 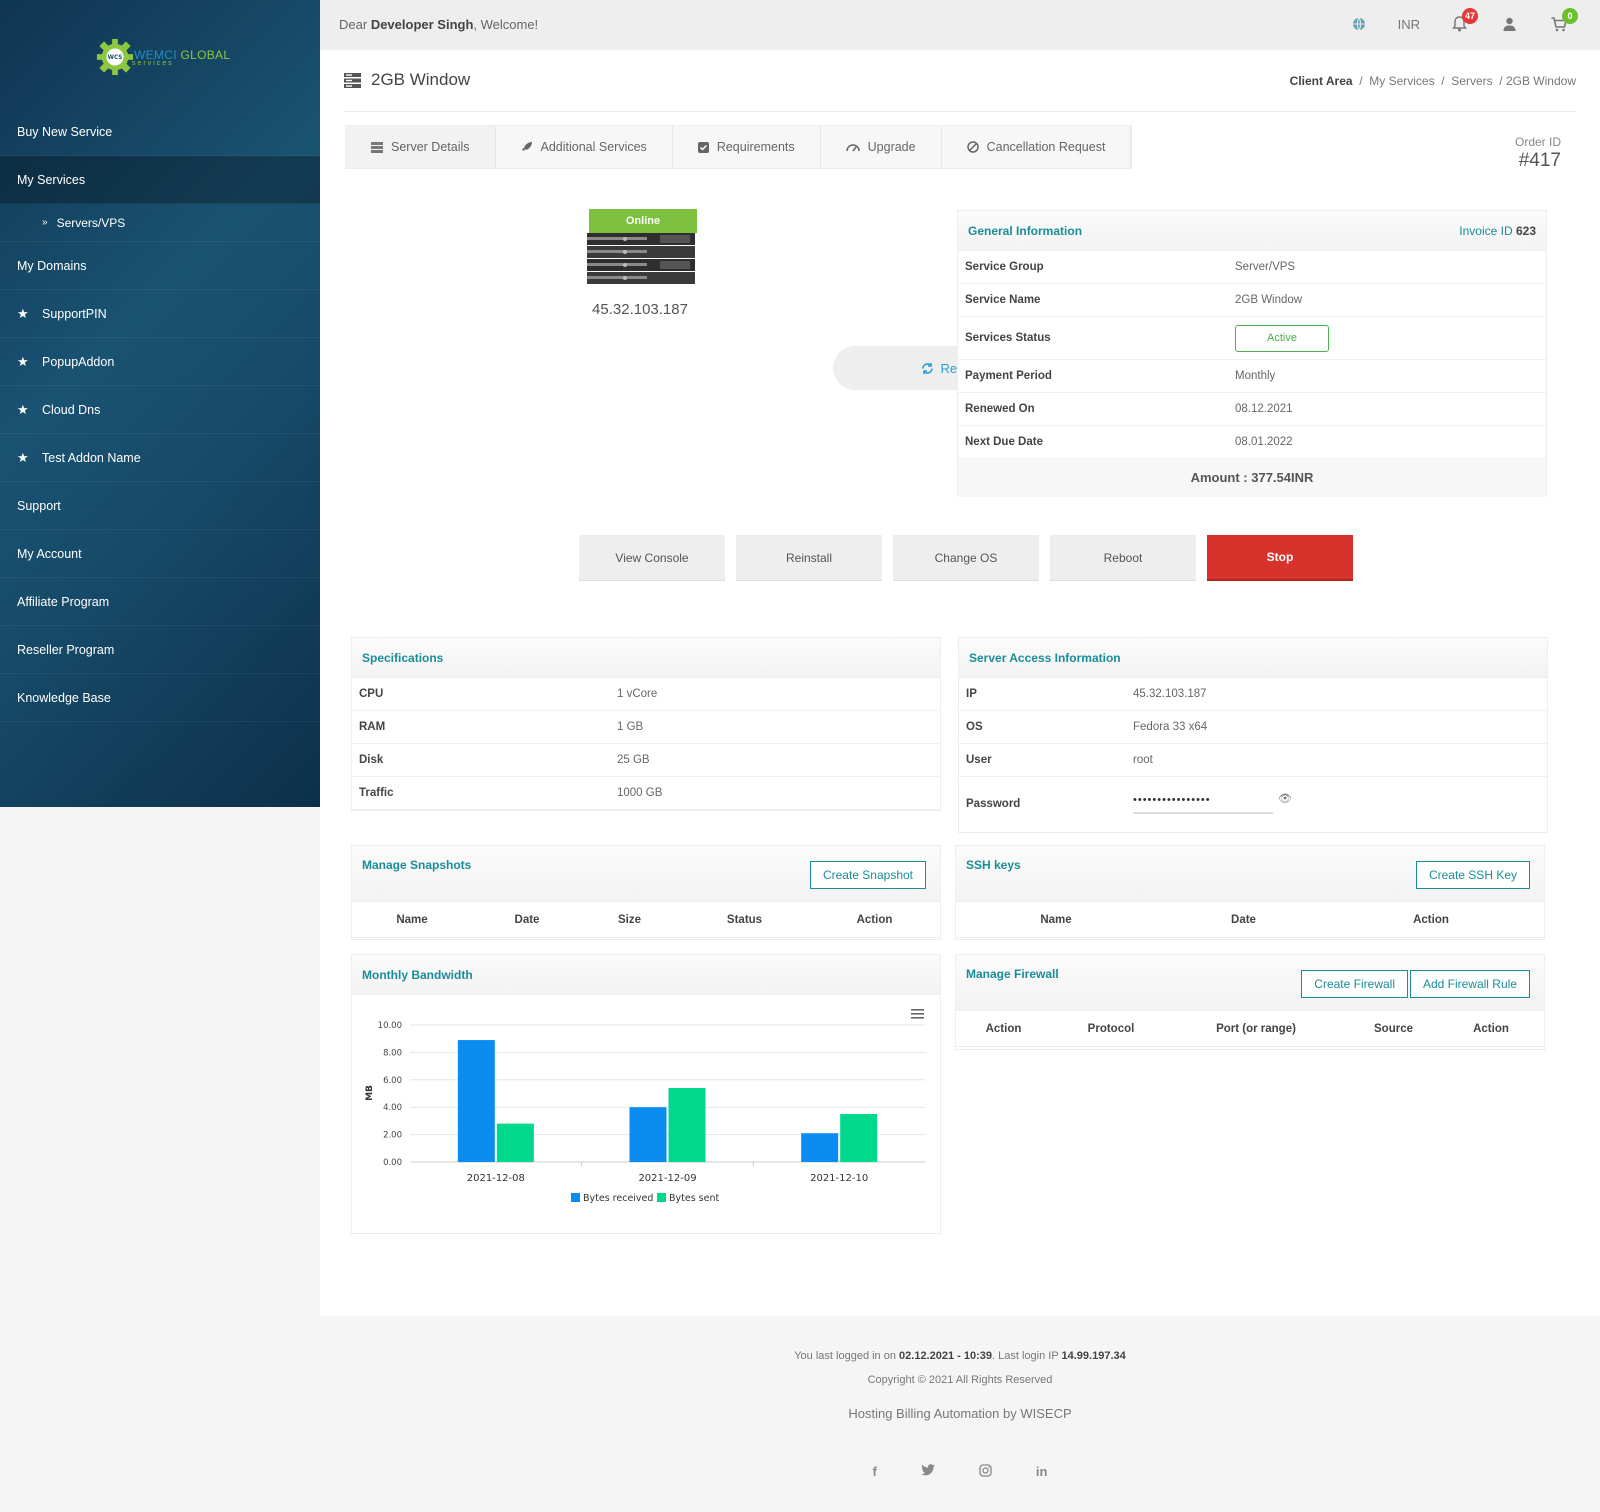 I want to click on tab-label: Cancellation Request, so click(x=1046, y=147).